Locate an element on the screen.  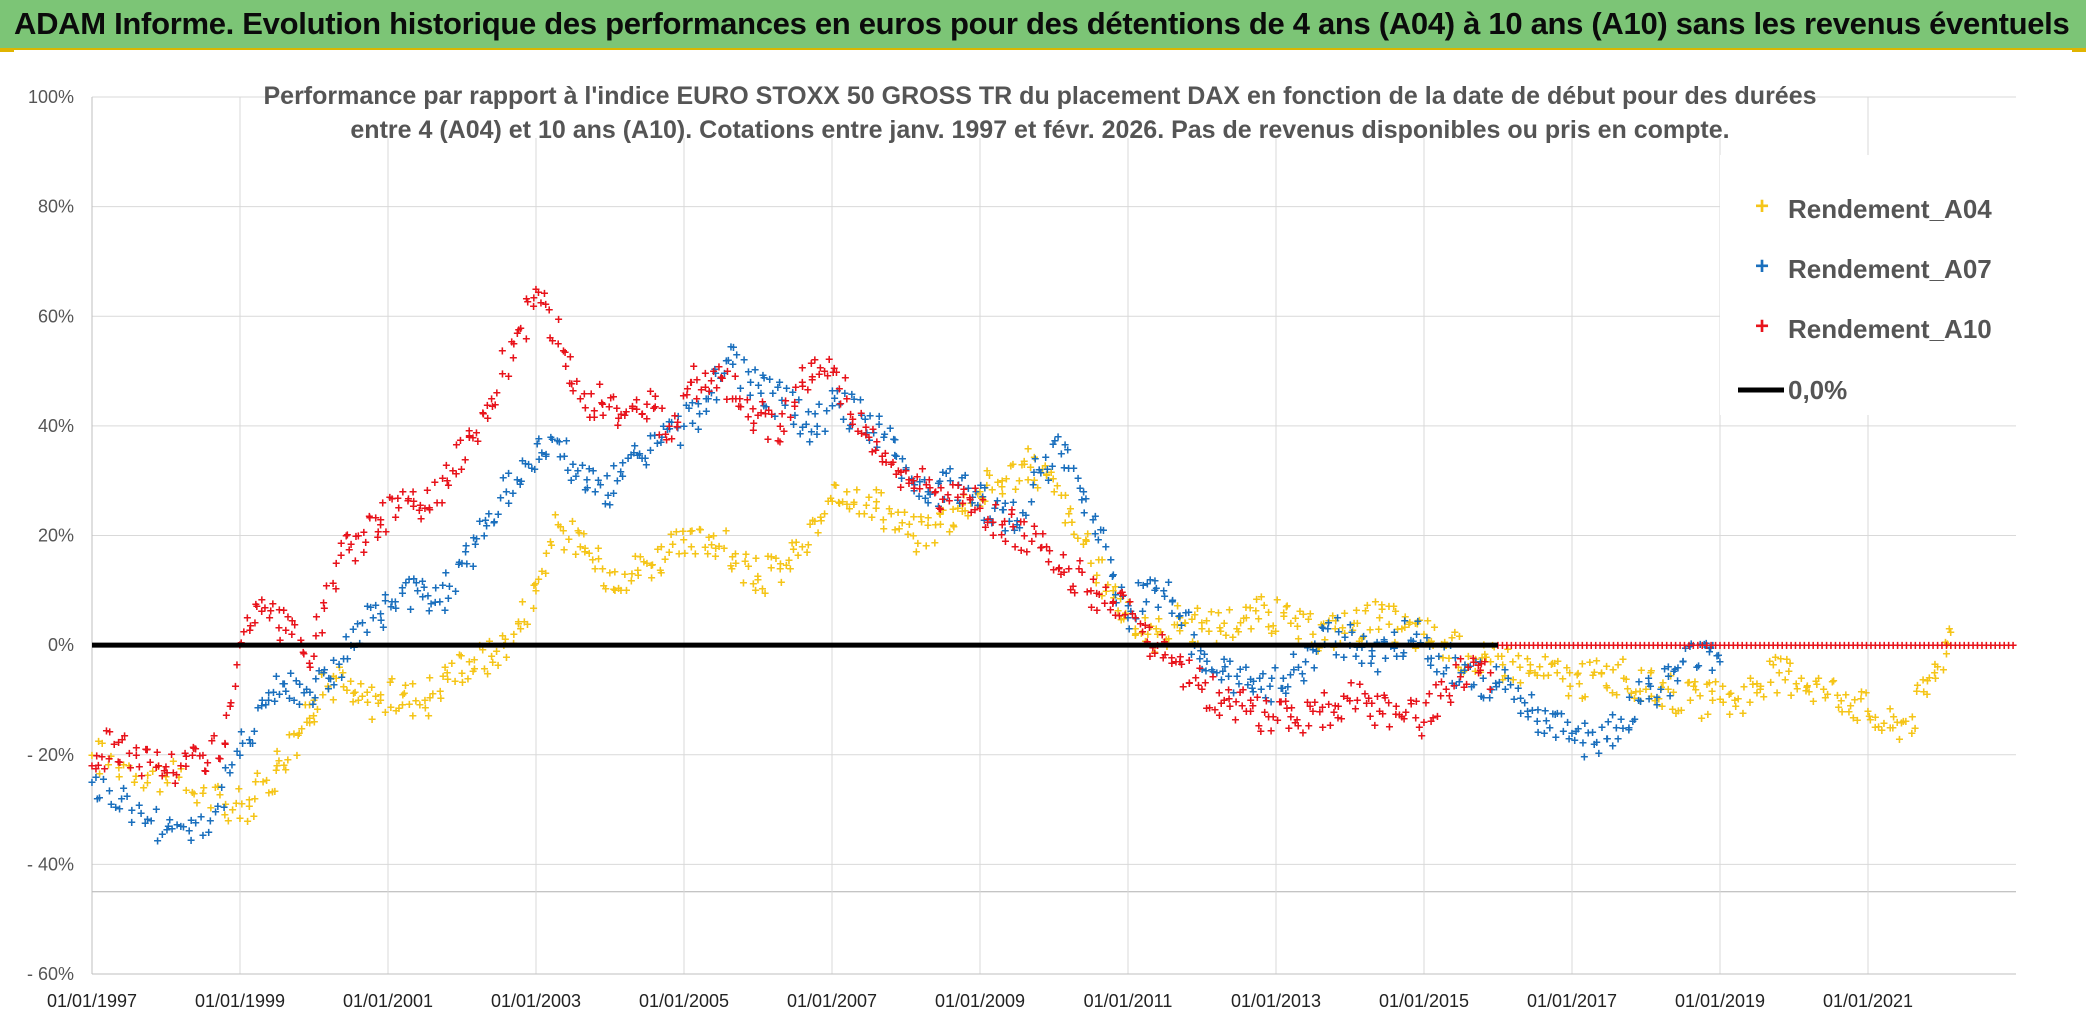
x-tick-label: 01/01/2005 is located at coordinates (684, 1001).